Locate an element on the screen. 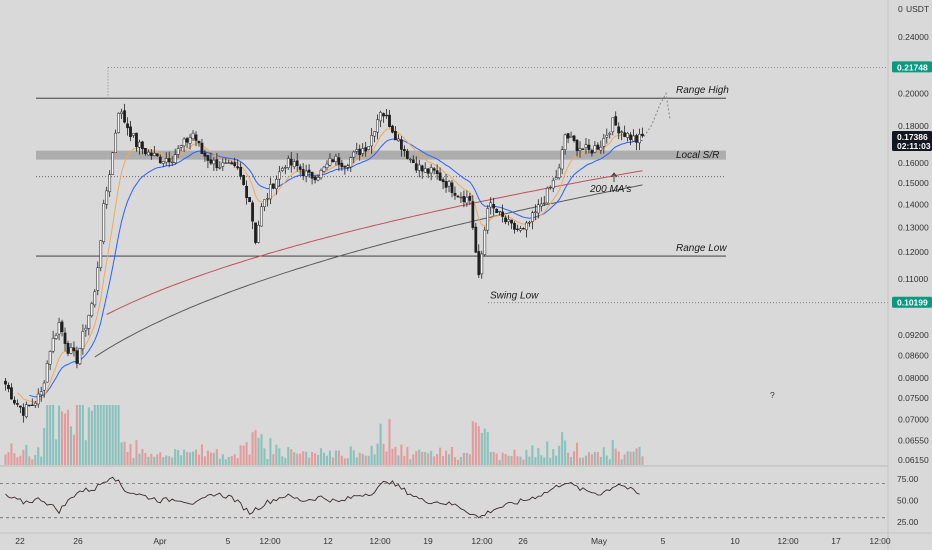 The image size is (932, 550). top-axis-label: 0 is located at coordinates (900, 9).